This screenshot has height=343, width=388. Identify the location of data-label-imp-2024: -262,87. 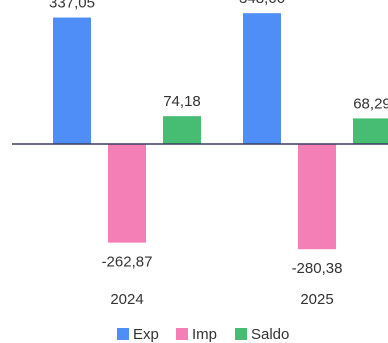
(127, 262).